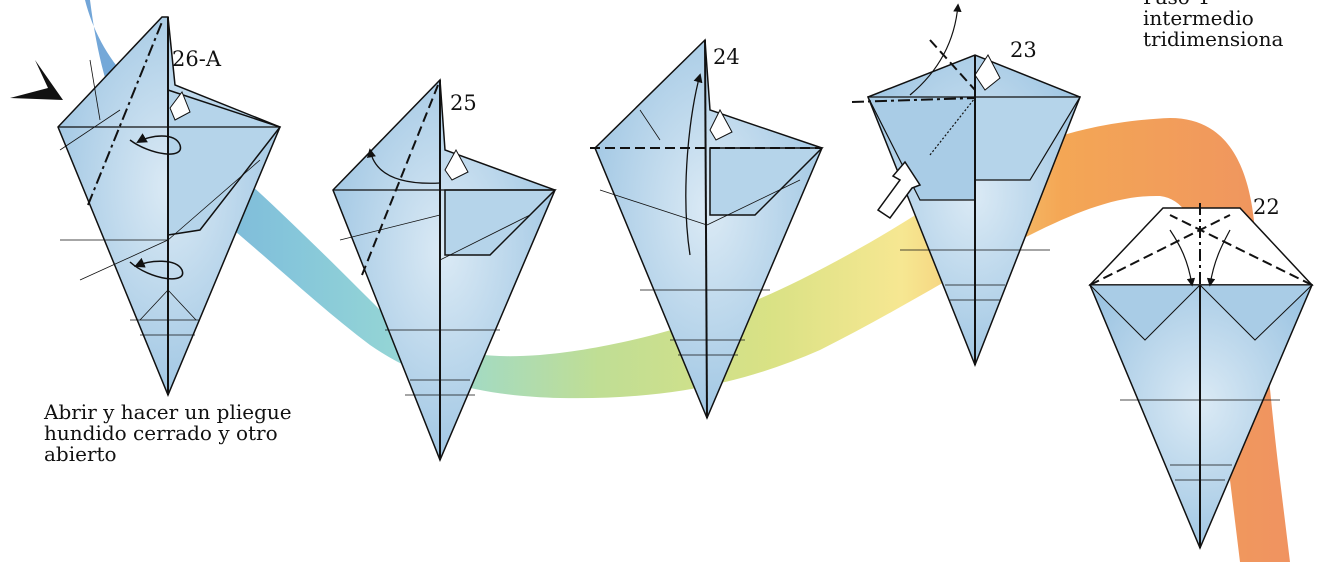 The width and height of the screenshot is (1326, 562). I want to click on step-23-figure, so click(966, 185).